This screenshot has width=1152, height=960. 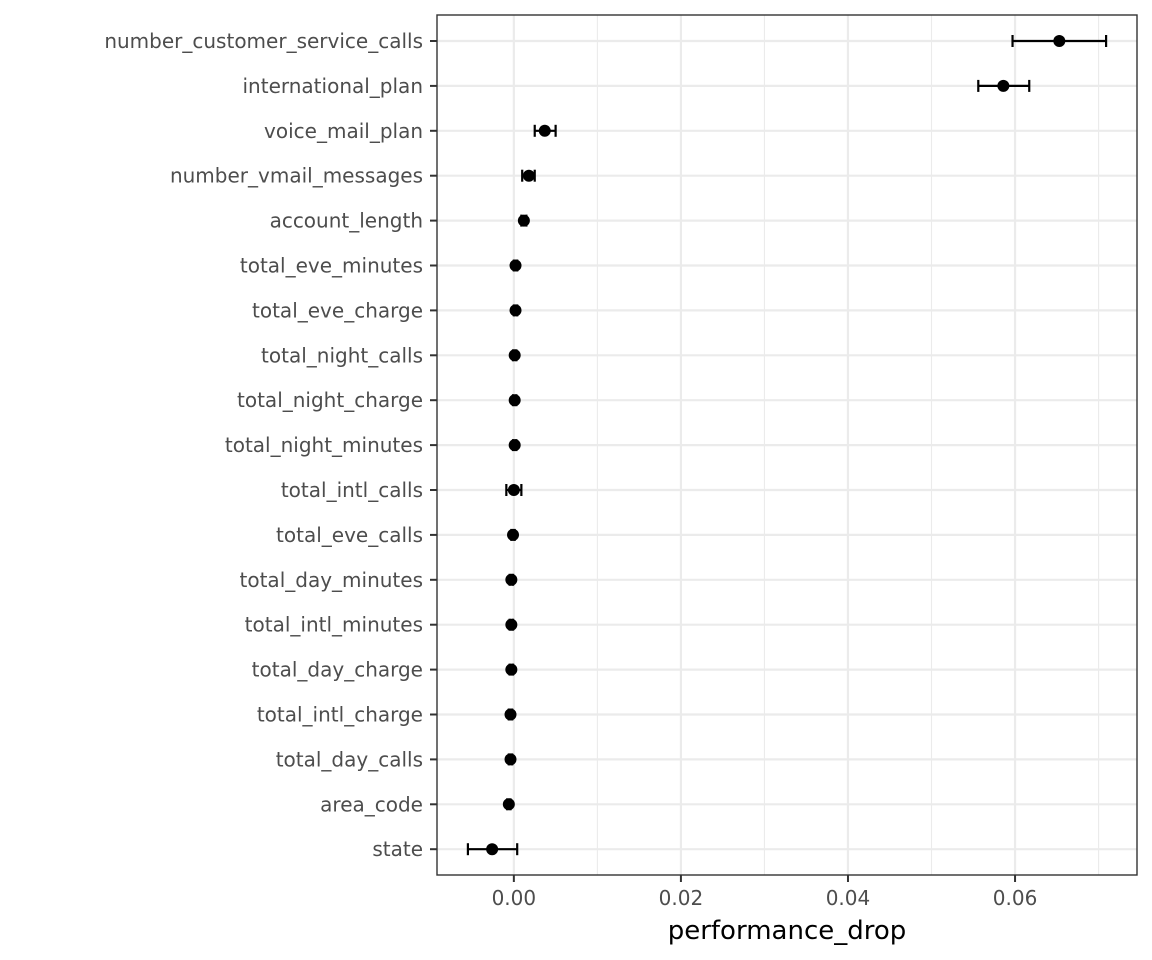 What do you see at coordinates (349, 759) in the screenshot?
I see `y-tick-label: total_day_calls` at bounding box center [349, 759].